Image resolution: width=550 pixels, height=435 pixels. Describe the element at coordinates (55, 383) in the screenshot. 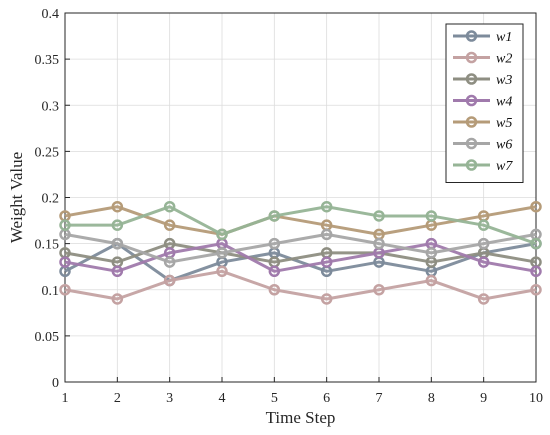

I see `y-tick-label: 0` at that location.